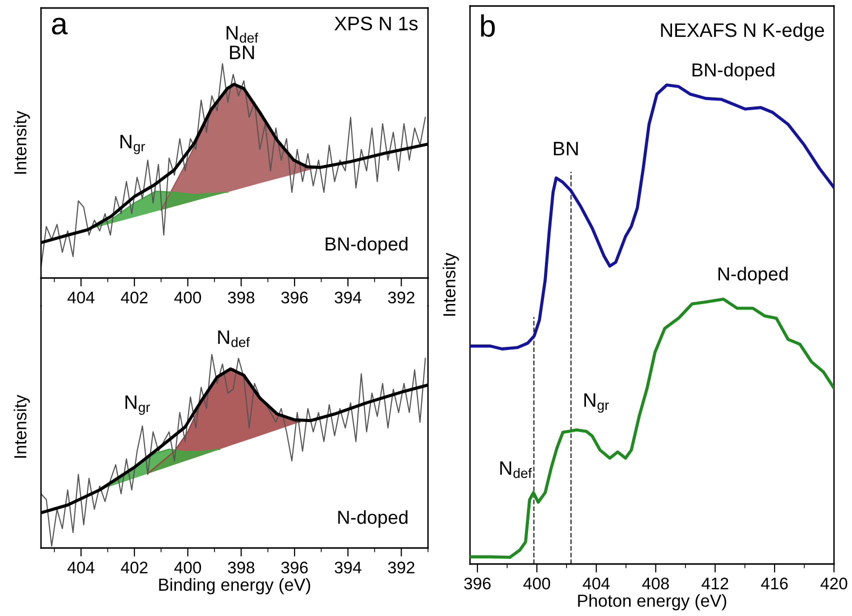 Image resolution: width=852 pixels, height=616 pixels. What do you see at coordinates (753, 275) in the screenshot?
I see `series-label: N-doped` at bounding box center [753, 275].